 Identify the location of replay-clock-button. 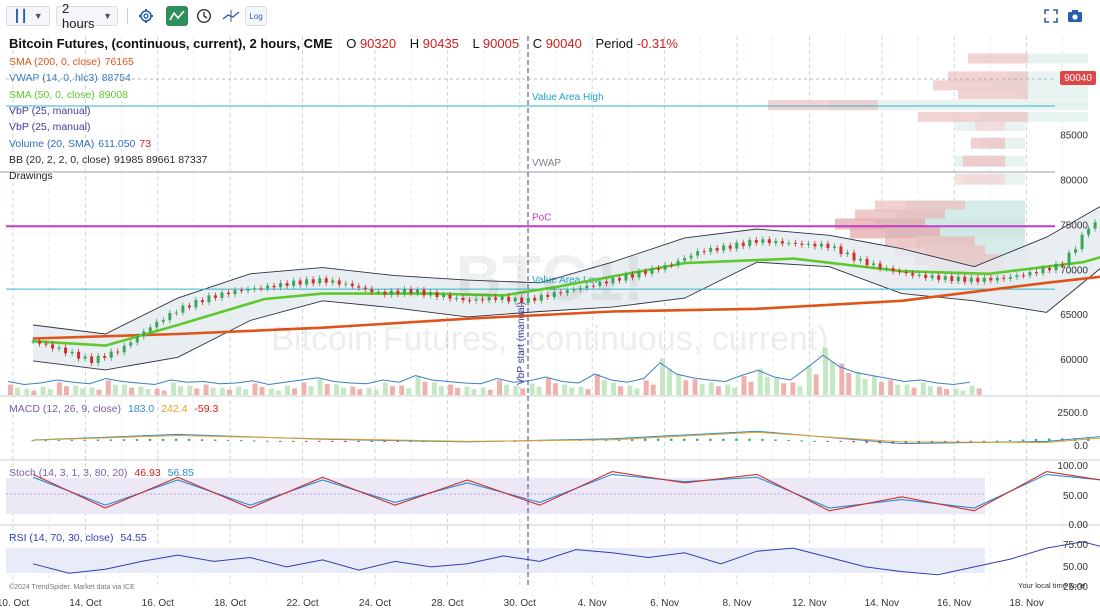
(204, 16).